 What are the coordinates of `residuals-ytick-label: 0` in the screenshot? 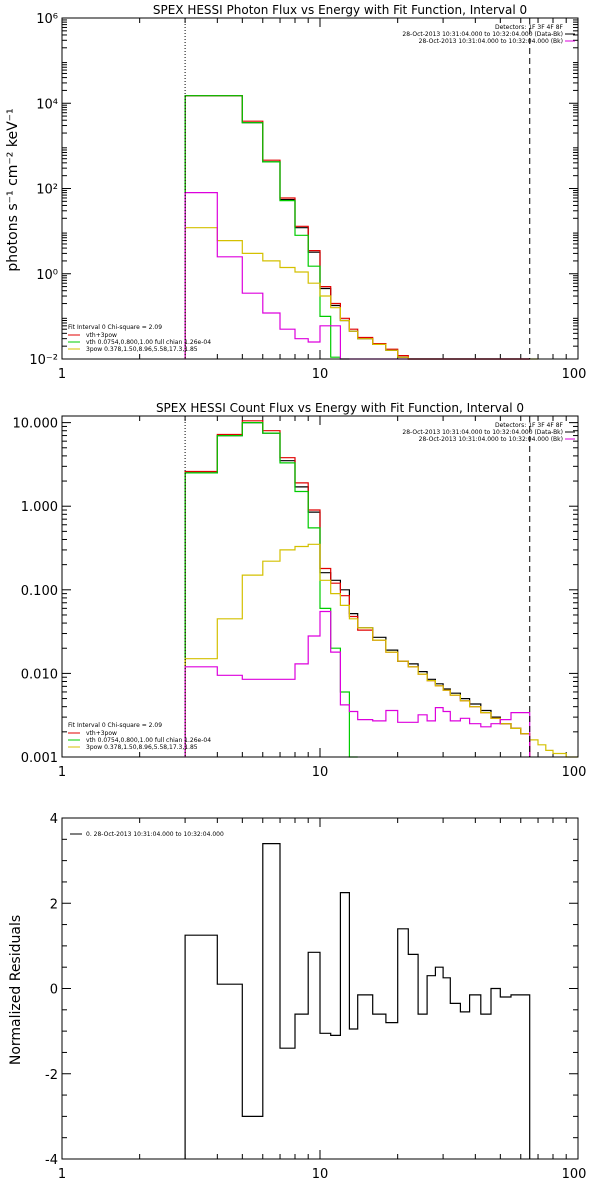 It's located at (54, 990).